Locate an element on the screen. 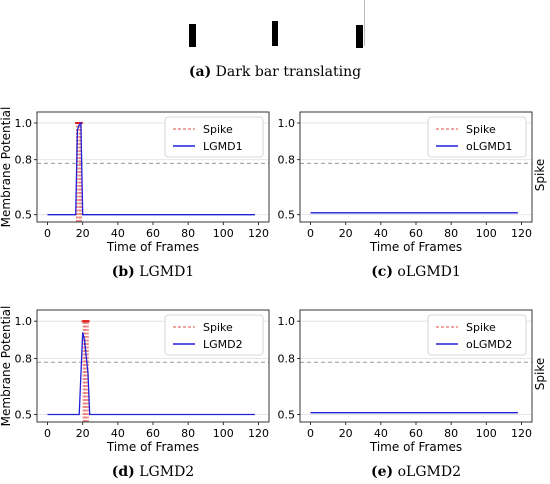 This screenshot has width=550, height=484. caption-e: (e) oLGMD2 is located at coordinates (416, 472).